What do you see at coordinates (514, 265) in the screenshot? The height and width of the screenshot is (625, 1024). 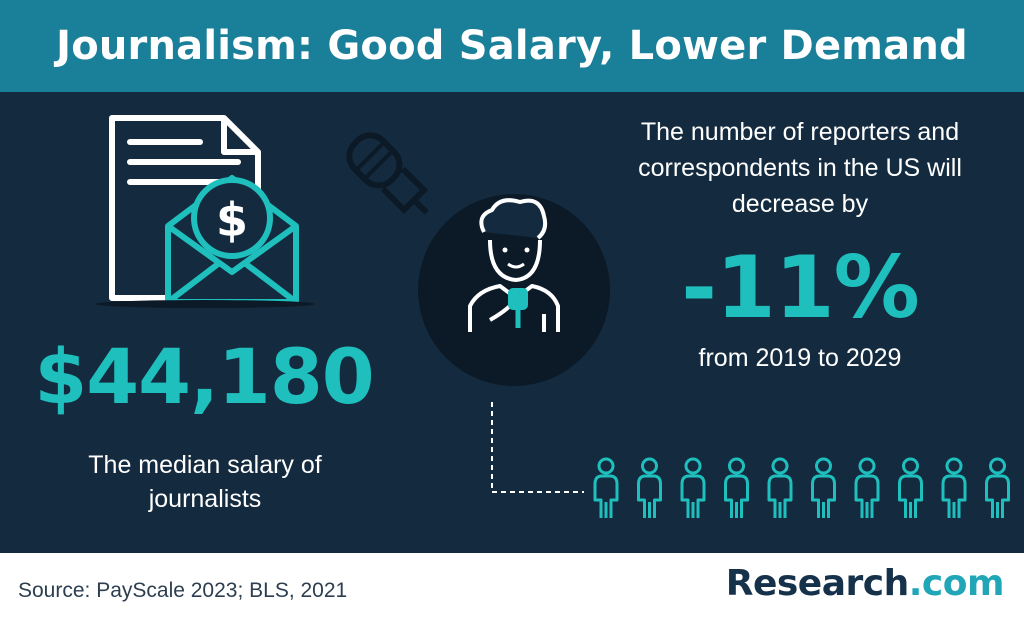 I see `reporter-icon` at bounding box center [514, 265].